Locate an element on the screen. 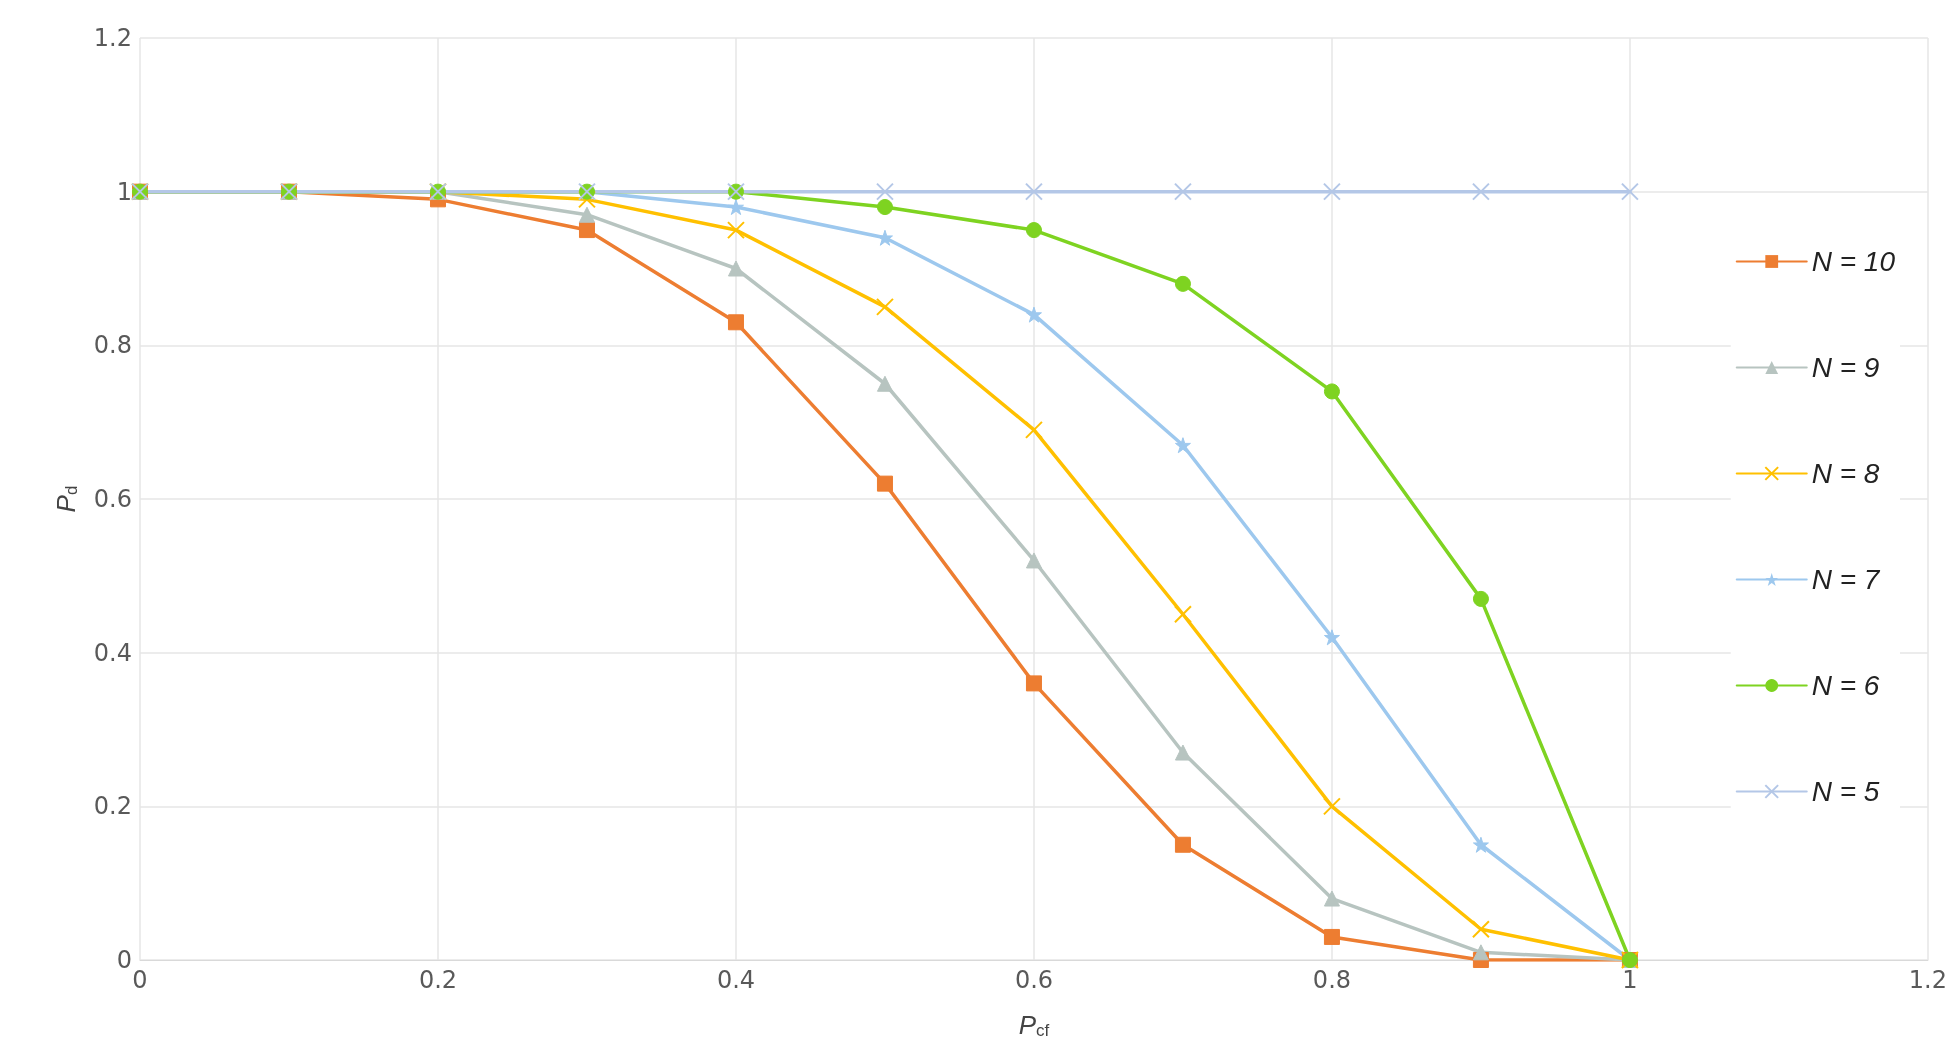 The width and height of the screenshot is (1950, 1053). legend-label: N = 5 is located at coordinates (1845, 791).